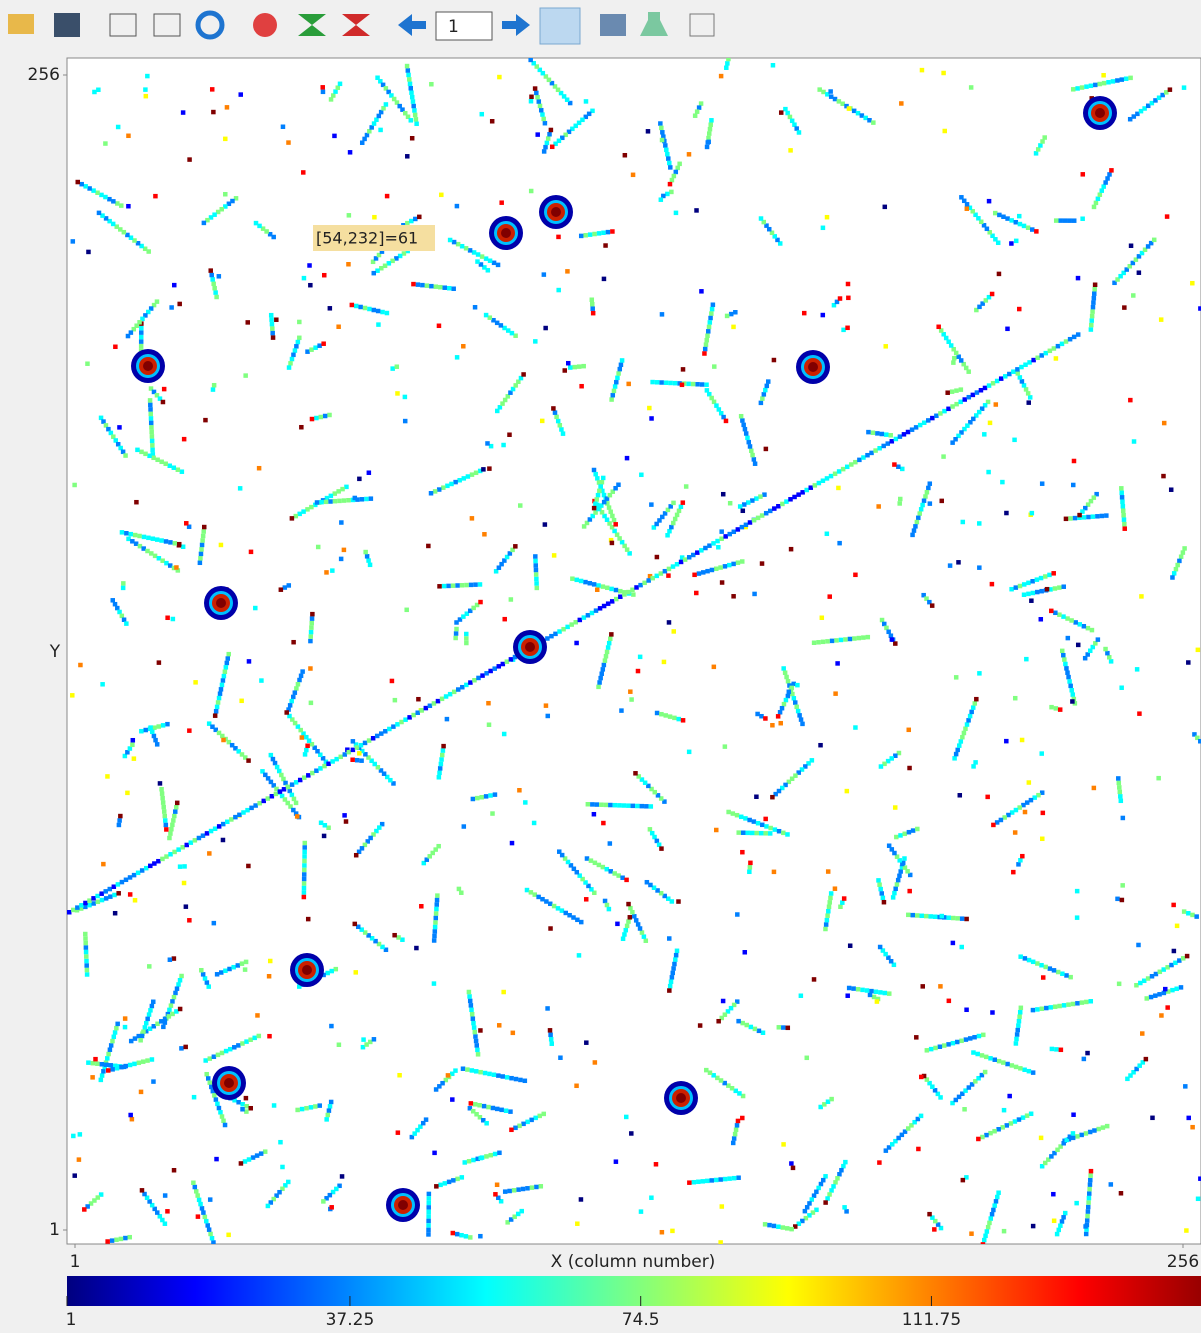  What do you see at coordinates (560, 26) in the screenshot?
I see `auto-button` at bounding box center [560, 26].